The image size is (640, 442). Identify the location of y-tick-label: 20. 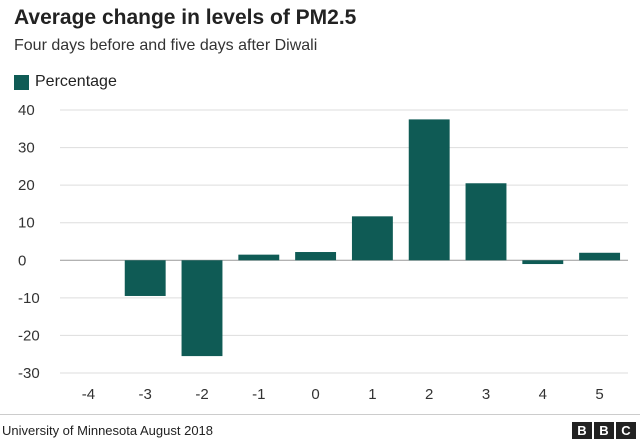
(26, 185).